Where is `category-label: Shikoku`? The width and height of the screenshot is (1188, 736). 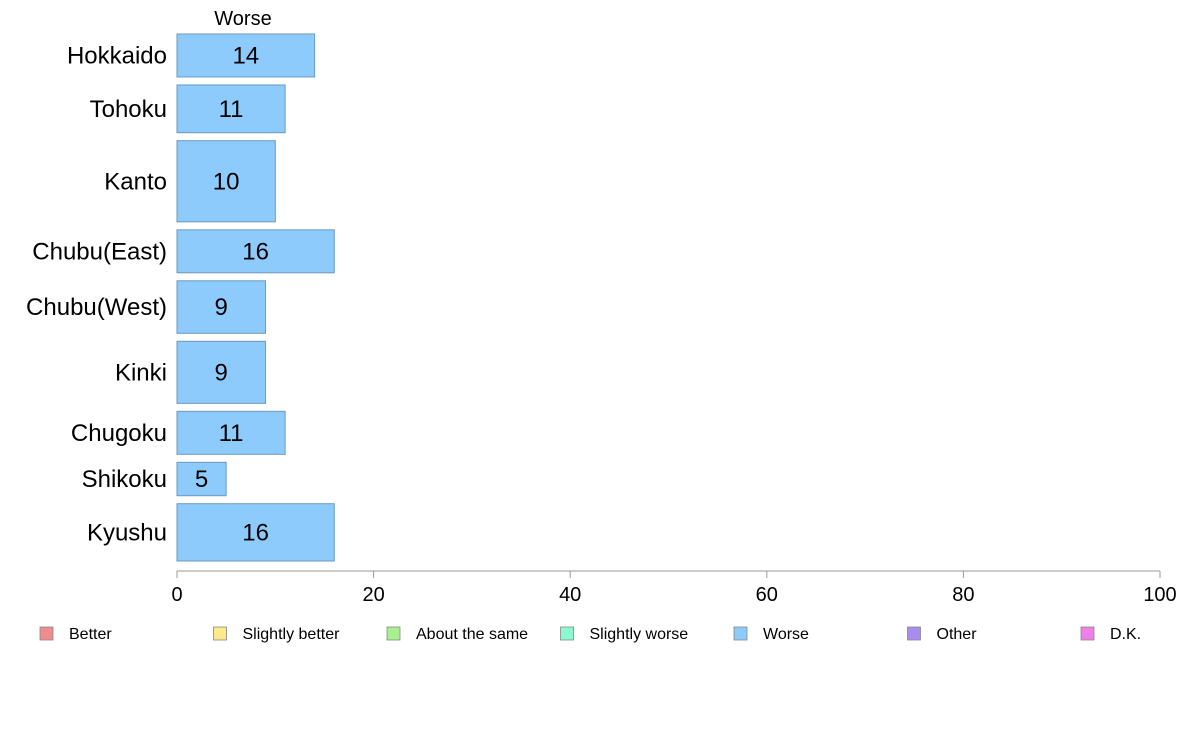 category-label: Shikoku is located at coordinates (124, 479).